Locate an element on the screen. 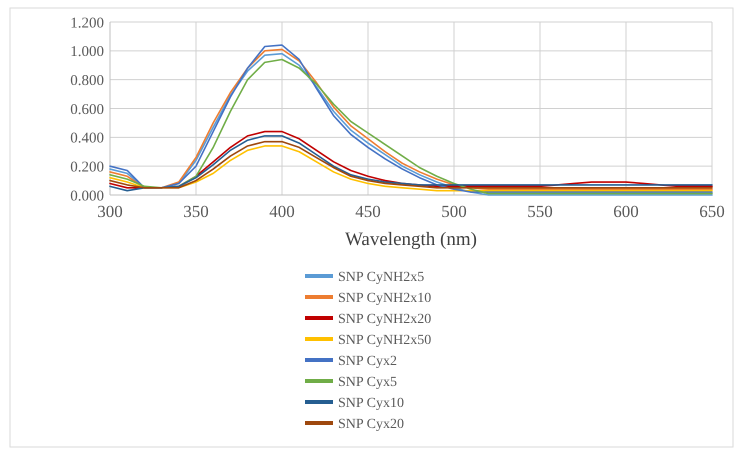 This screenshot has height=455, width=743. x-tick-label: 550 is located at coordinates (540, 211).